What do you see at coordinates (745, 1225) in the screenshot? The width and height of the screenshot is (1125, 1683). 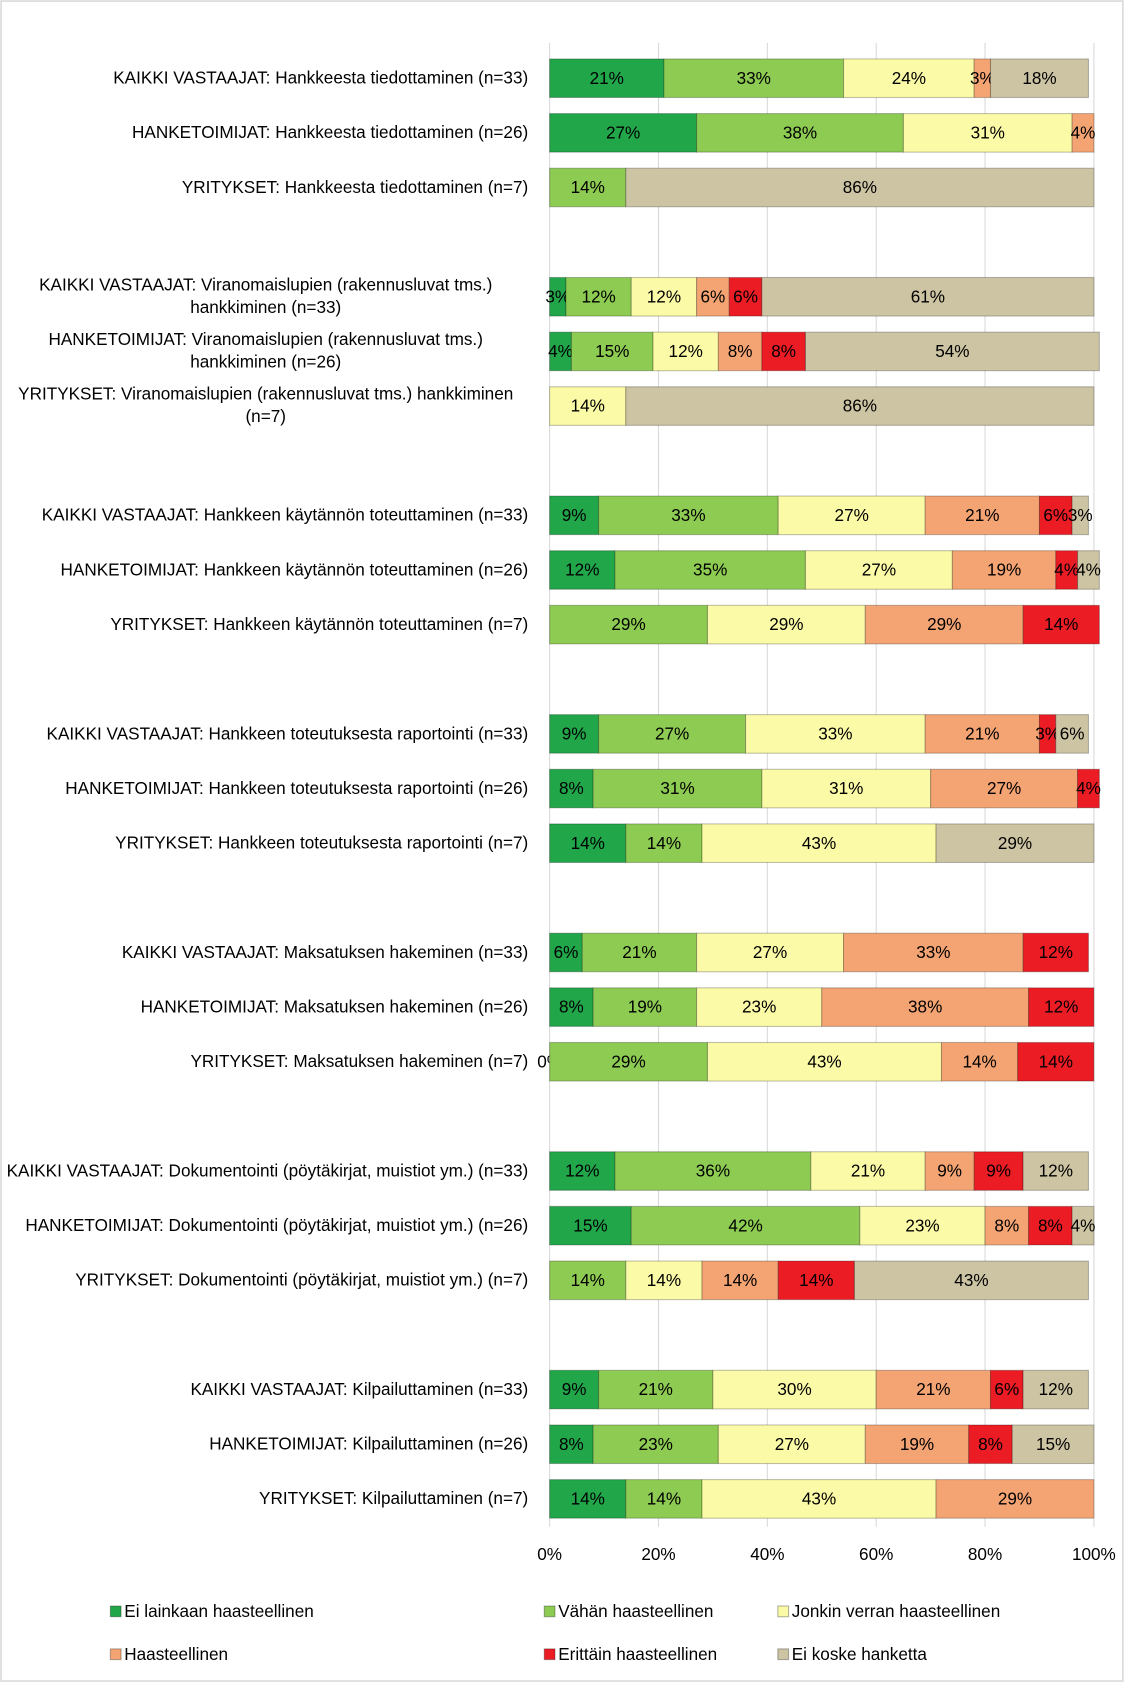 I see `data-label: 42%` at bounding box center [745, 1225].